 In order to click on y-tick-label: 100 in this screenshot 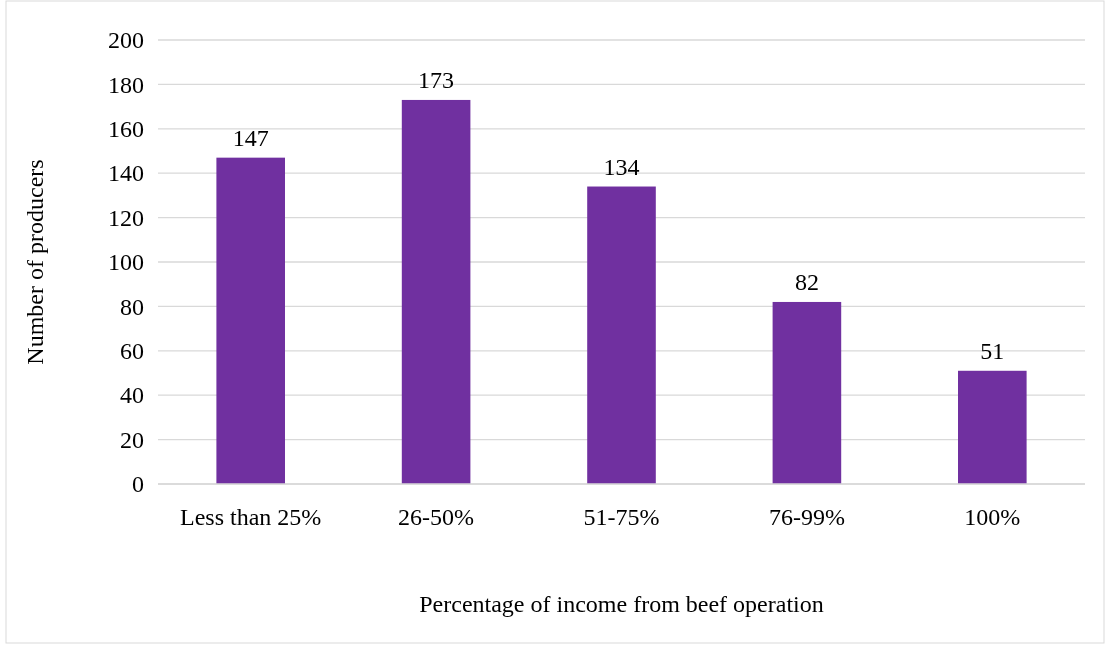, I will do `click(126, 262)`.